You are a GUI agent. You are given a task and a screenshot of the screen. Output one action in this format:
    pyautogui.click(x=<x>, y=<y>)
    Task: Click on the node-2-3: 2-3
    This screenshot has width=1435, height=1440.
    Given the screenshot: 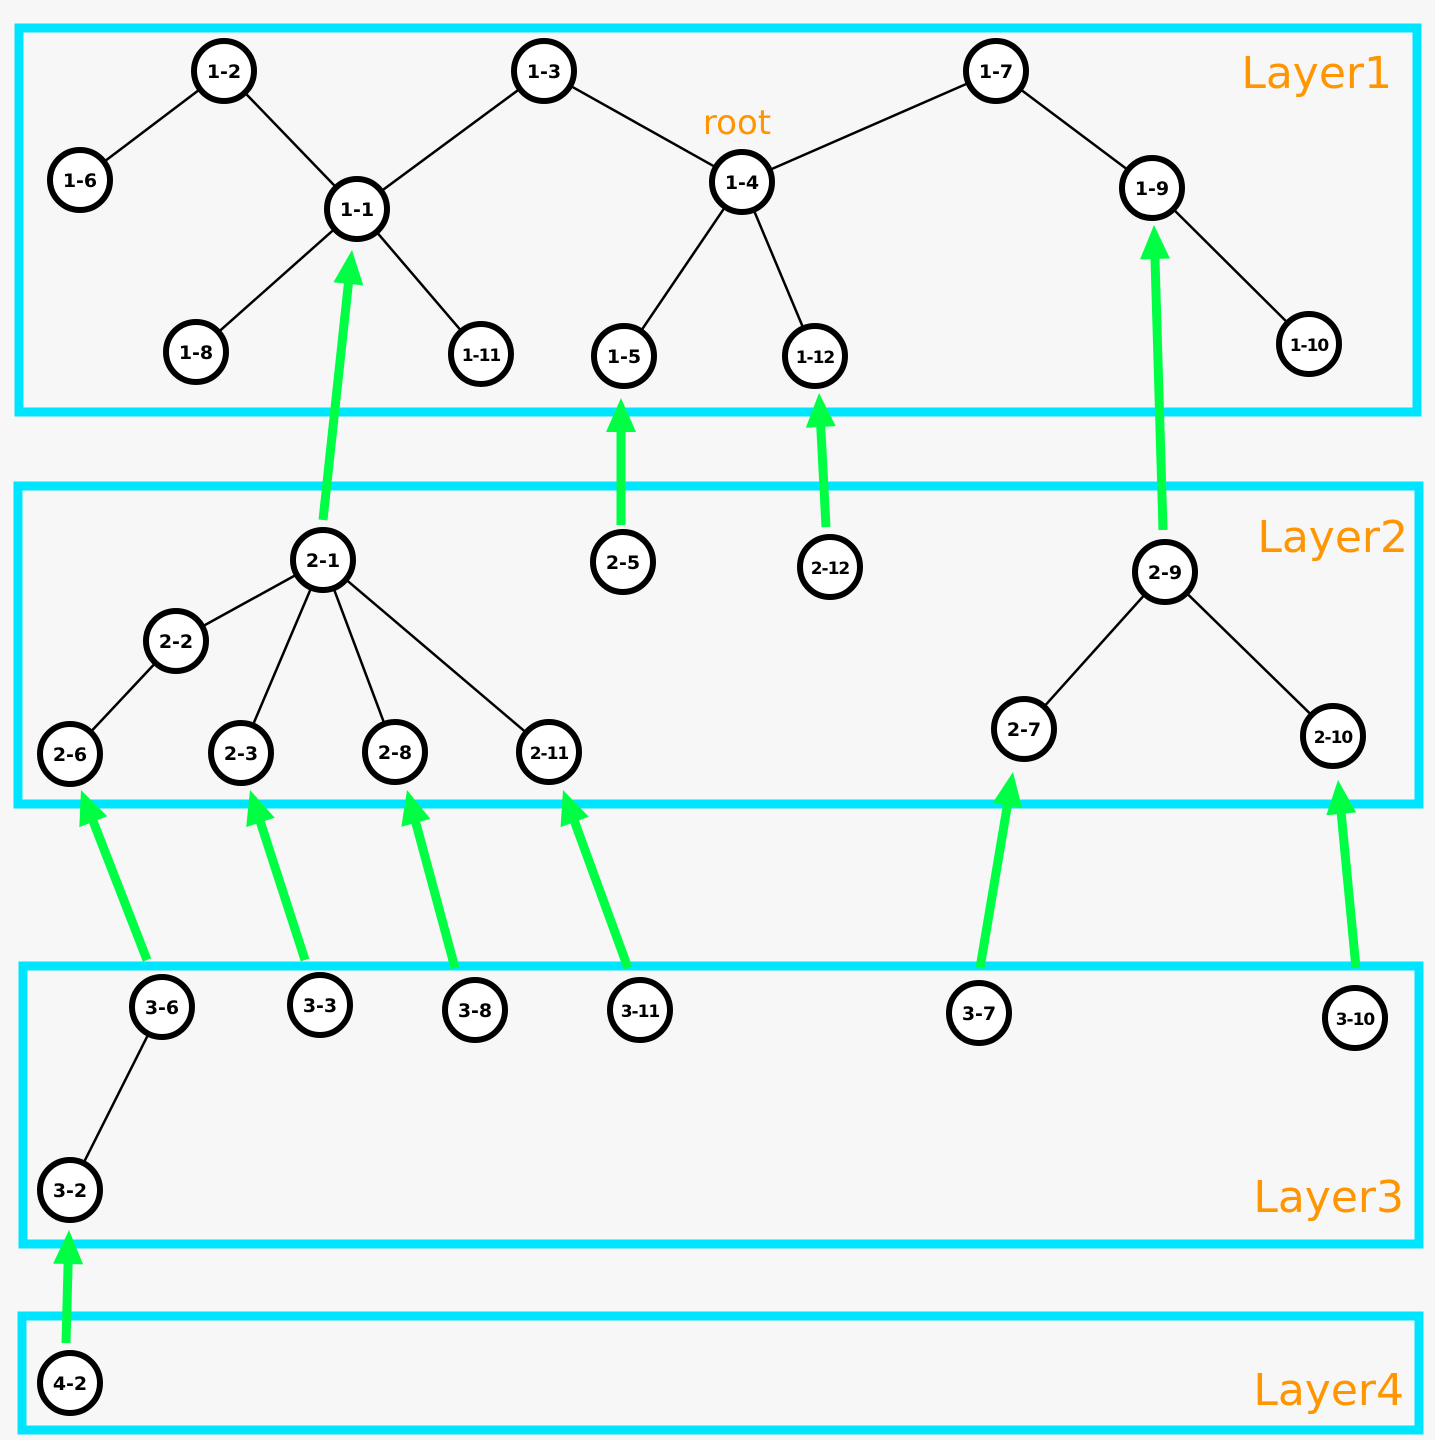 What is the action you would take?
    pyautogui.click(x=241, y=753)
    